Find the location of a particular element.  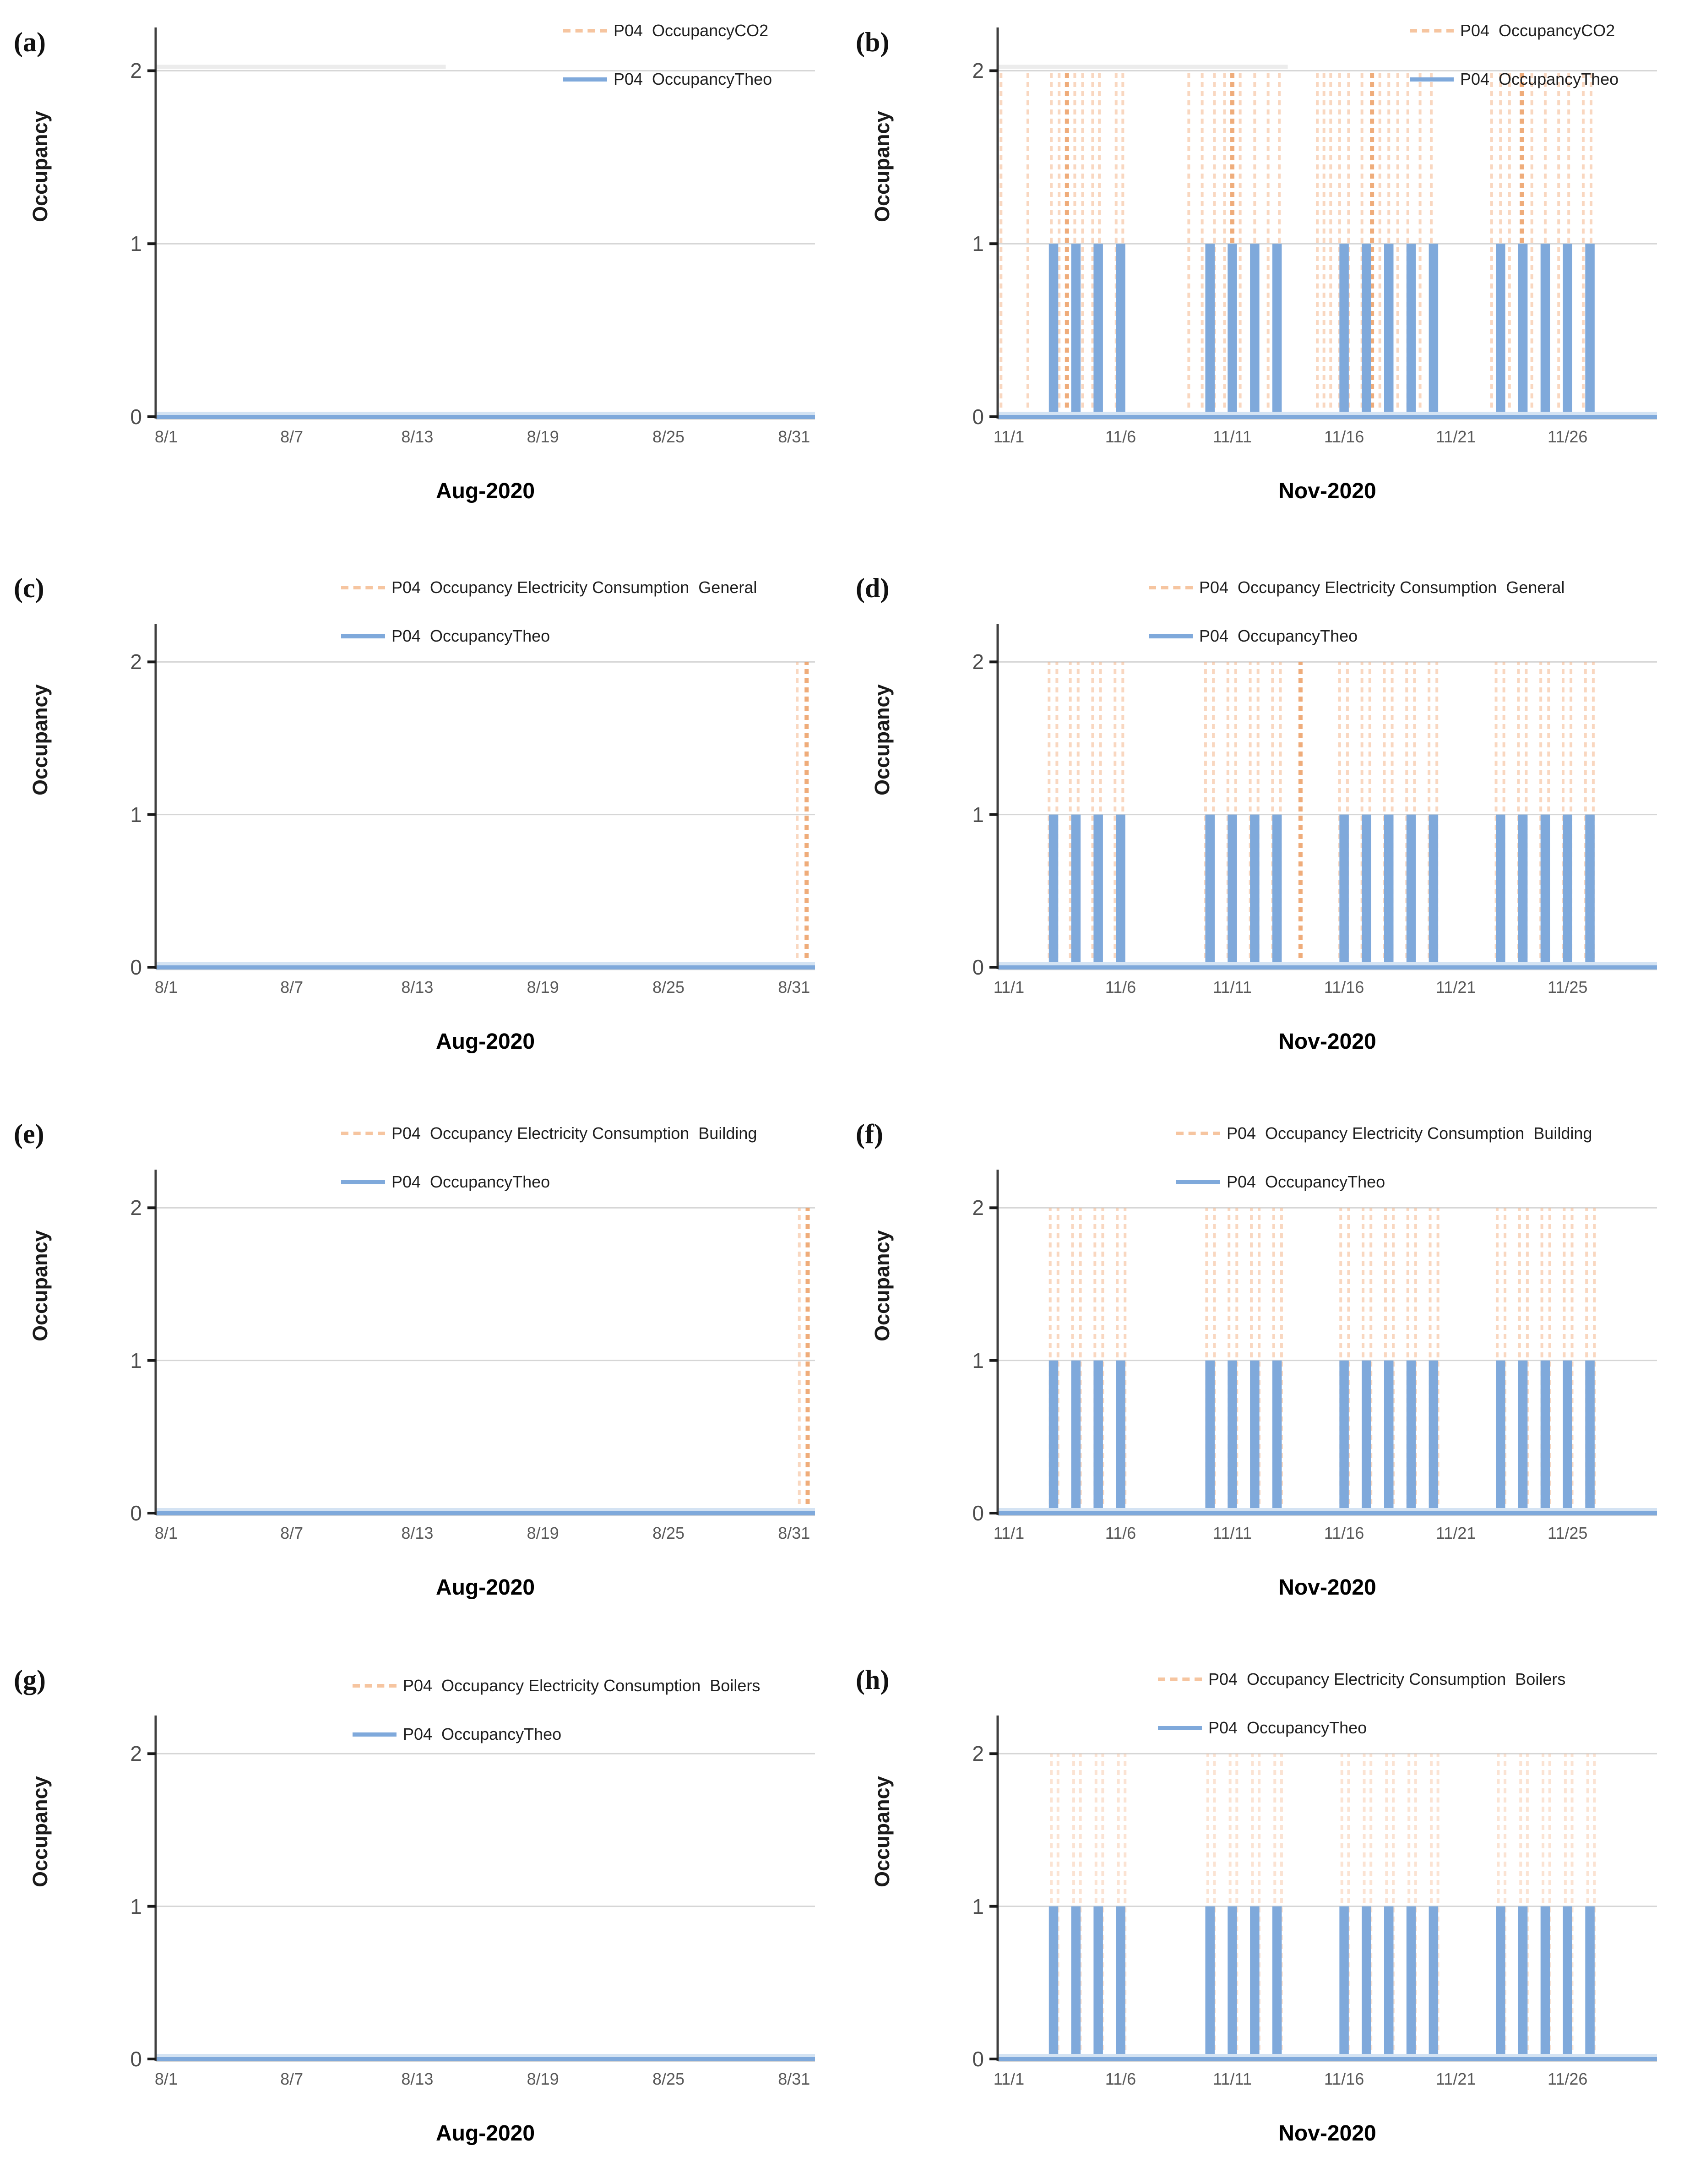

x-axis-title: Nov-2020 is located at coordinates (1327, 2133).